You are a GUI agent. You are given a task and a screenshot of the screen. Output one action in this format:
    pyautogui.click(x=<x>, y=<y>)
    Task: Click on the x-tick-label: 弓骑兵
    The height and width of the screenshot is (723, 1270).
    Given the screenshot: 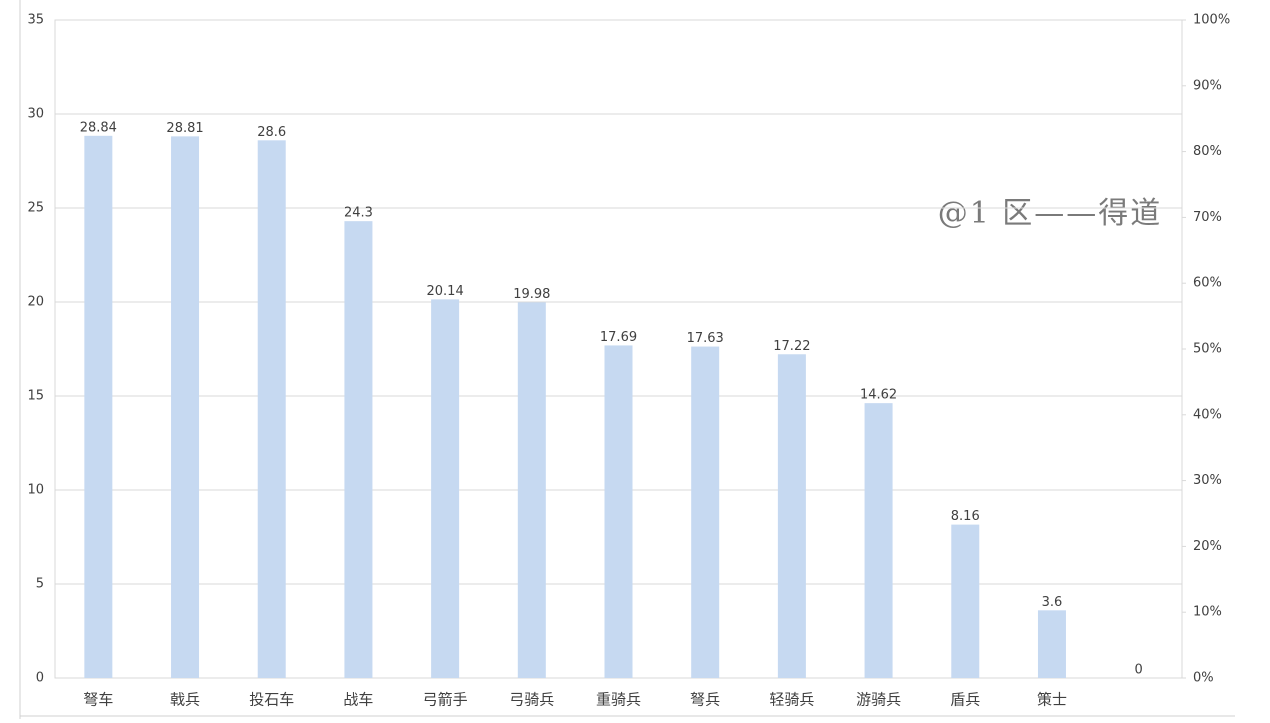 What is the action you would take?
    pyautogui.click(x=531, y=700)
    